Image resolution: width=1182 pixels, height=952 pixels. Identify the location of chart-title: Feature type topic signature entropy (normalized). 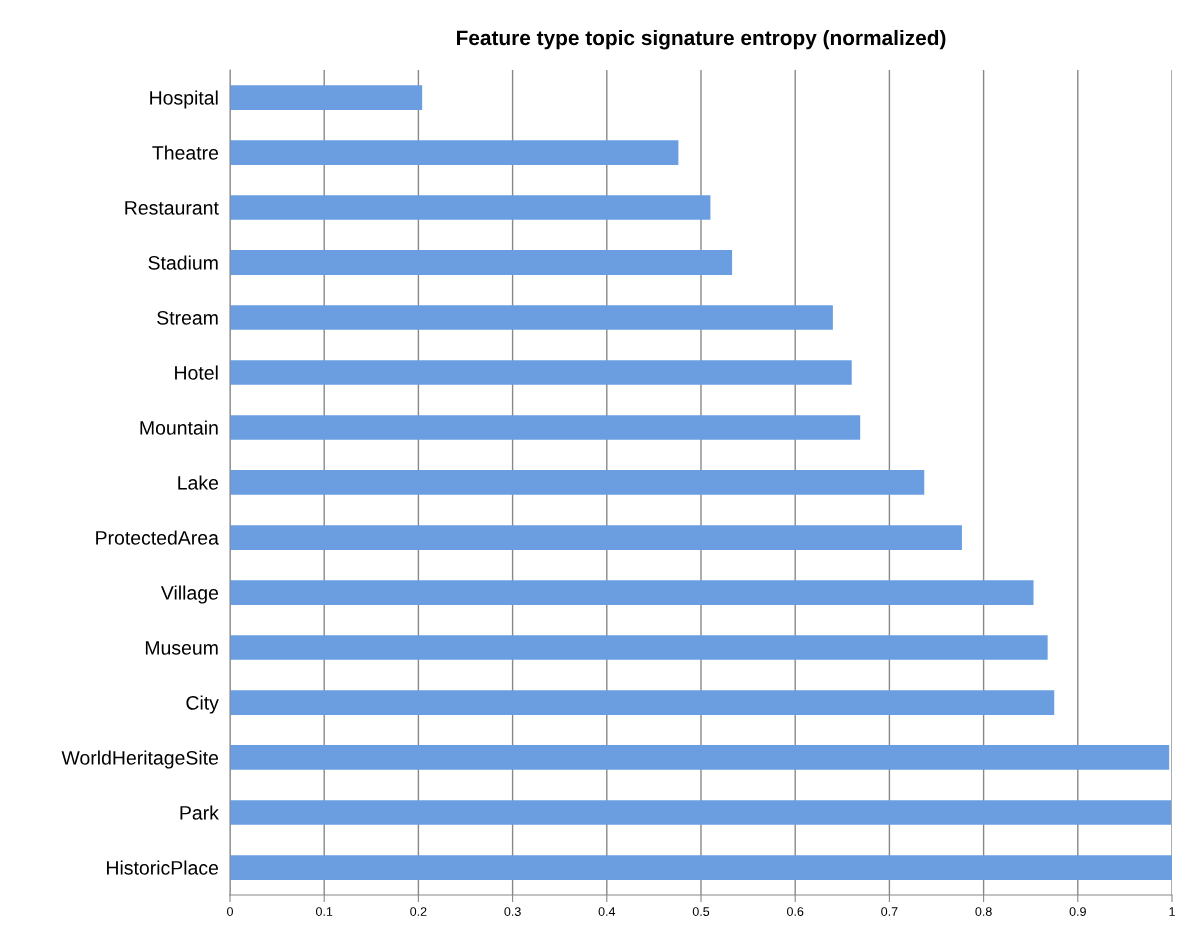
(701, 39).